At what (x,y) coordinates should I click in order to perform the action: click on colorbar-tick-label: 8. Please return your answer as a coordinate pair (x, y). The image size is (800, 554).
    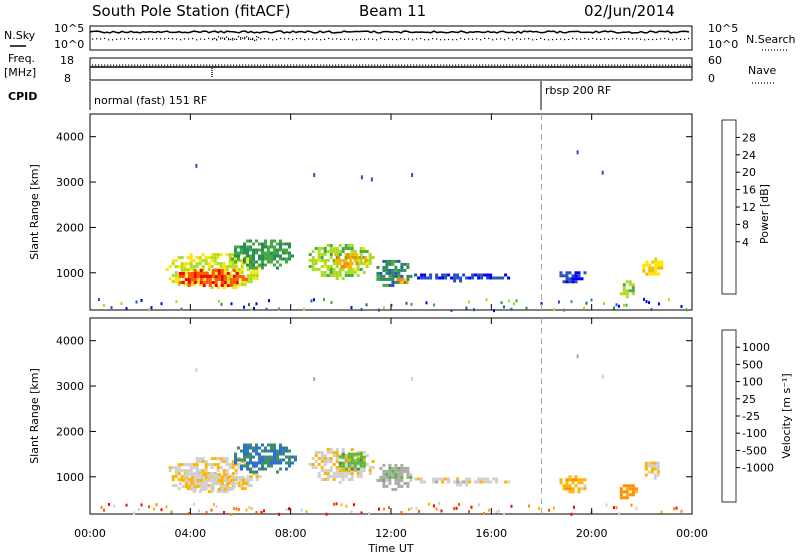
    Looking at the image, I should click on (745, 224).